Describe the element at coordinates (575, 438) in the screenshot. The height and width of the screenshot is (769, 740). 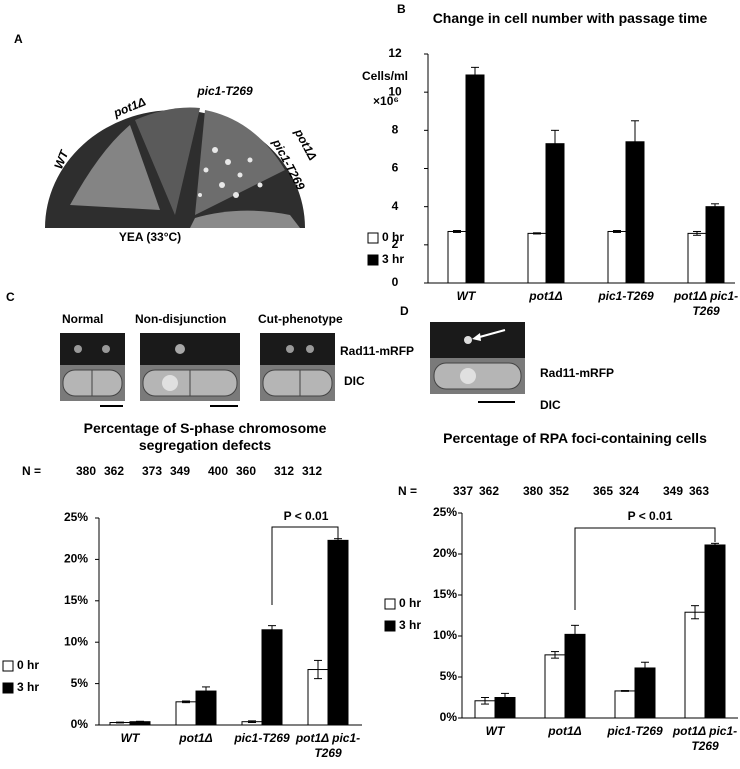
I see `chart-title: Percentage of RPA foci-containing cells` at that location.